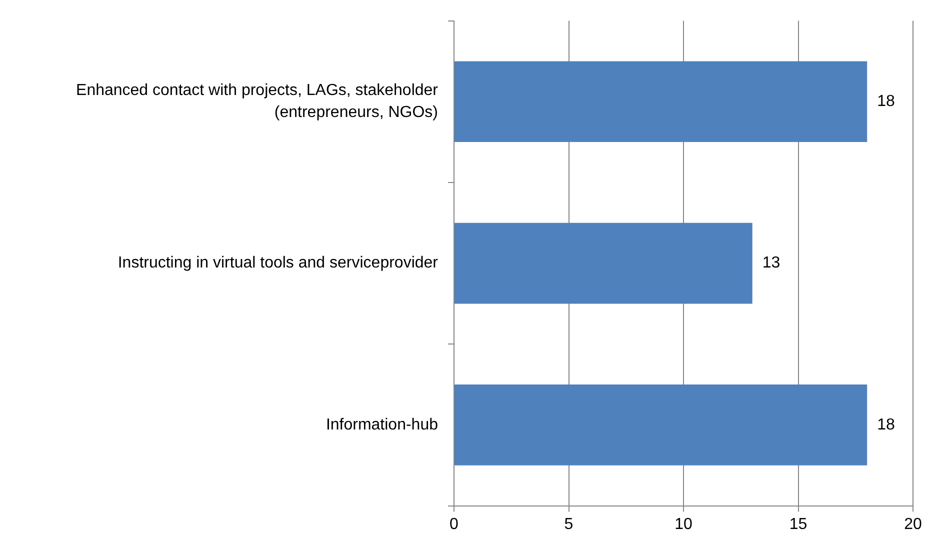  Describe the element at coordinates (569, 524) in the screenshot. I see `x-tick-label: 5` at that location.